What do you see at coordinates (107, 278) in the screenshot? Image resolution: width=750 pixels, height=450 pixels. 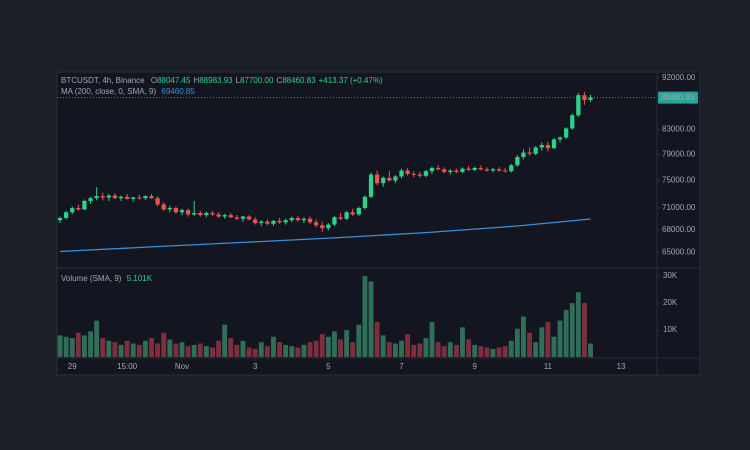 I see `volume-legend: Volume (SMA, 9) 5.101K` at bounding box center [107, 278].